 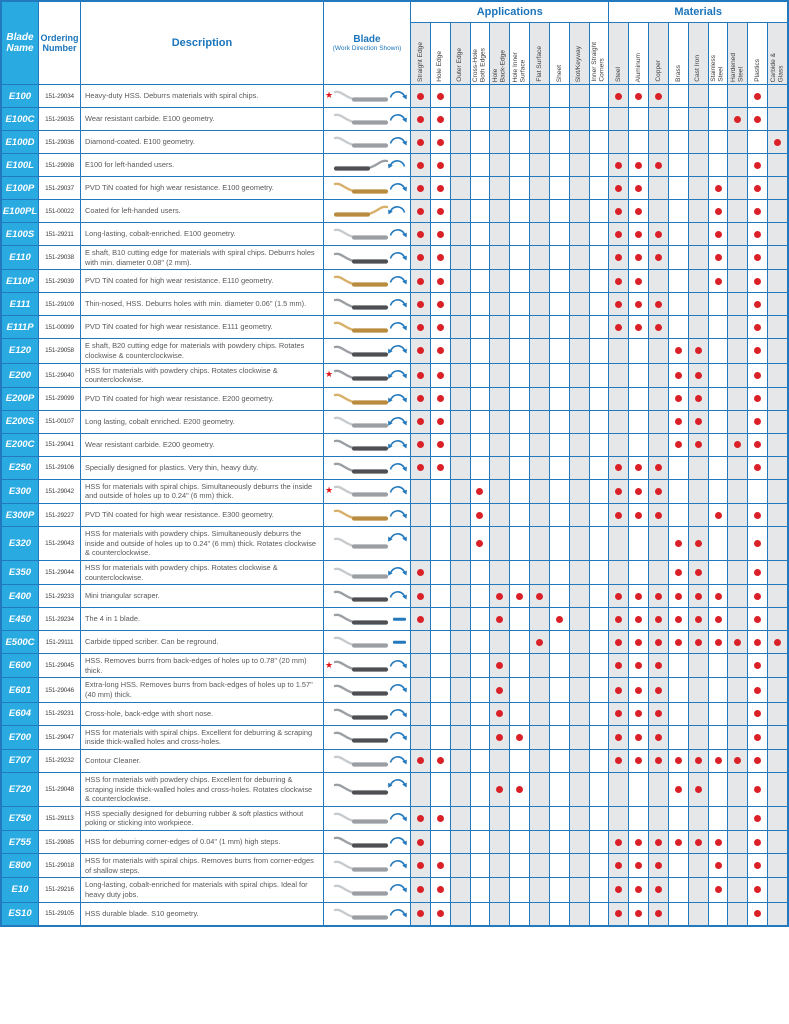 I want to click on column-header-label: Slot/Keyway, so click(x=579, y=63).